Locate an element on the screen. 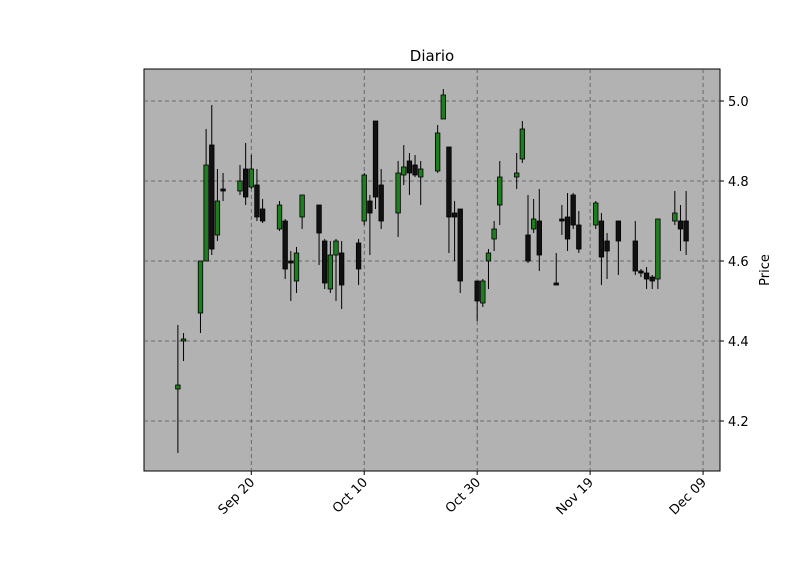 This screenshot has width=800, height=575. y-axis-label: Price is located at coordinates (765, 270).